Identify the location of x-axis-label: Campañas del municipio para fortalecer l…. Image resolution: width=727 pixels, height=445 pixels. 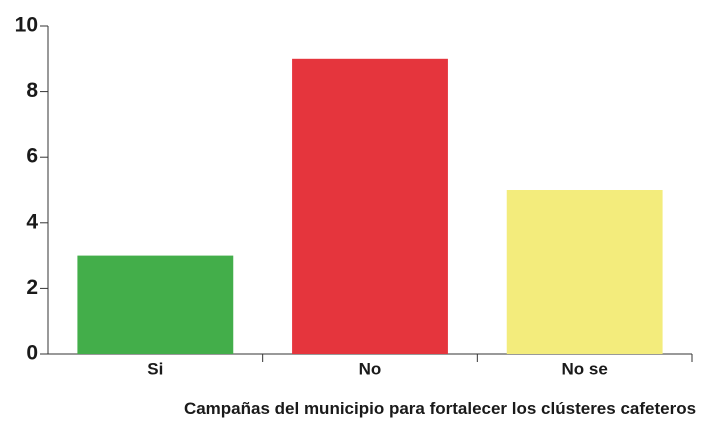
(440, 408).